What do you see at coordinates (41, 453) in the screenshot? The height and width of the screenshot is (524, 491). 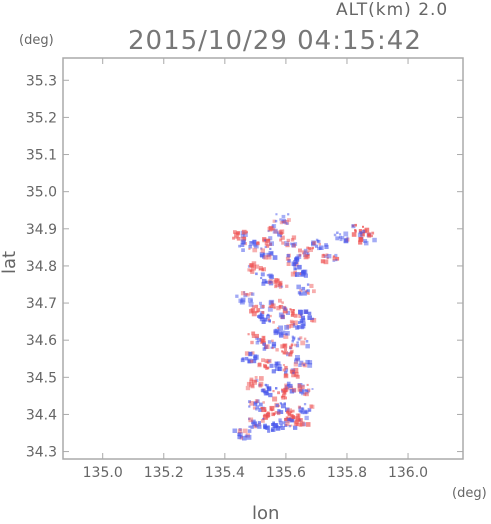 I see `y-tick-label: 34.3` at bounding box center [41, 453].